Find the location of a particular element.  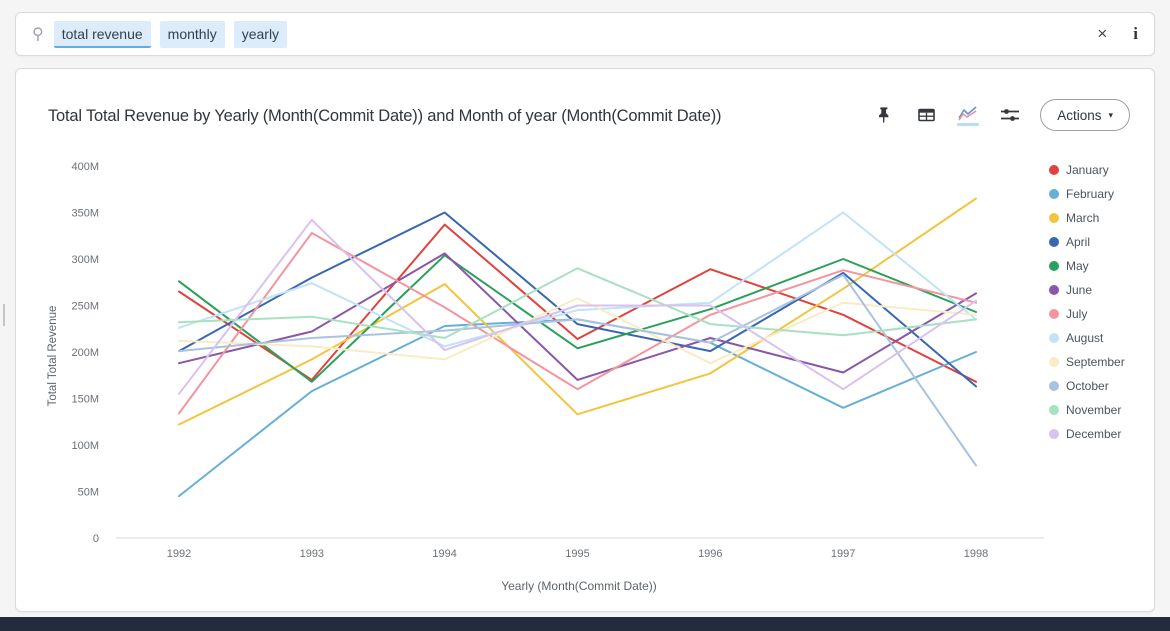

y-tick-label: 0 is located at coordinates (96, 539).